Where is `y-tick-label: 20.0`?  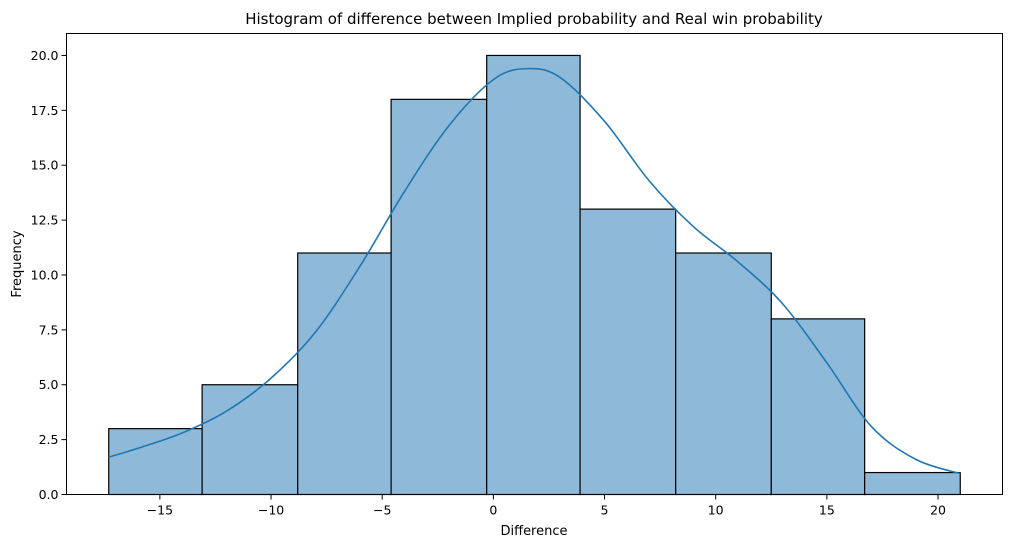 y-tick-label: 20.0 is located at coordinates (45, 55).